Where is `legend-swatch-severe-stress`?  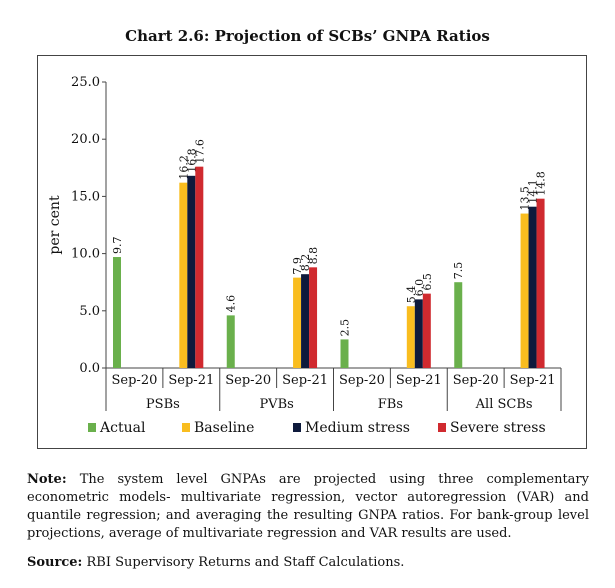 legend-swatch-severe-stress is located at coordinates (442, 427).